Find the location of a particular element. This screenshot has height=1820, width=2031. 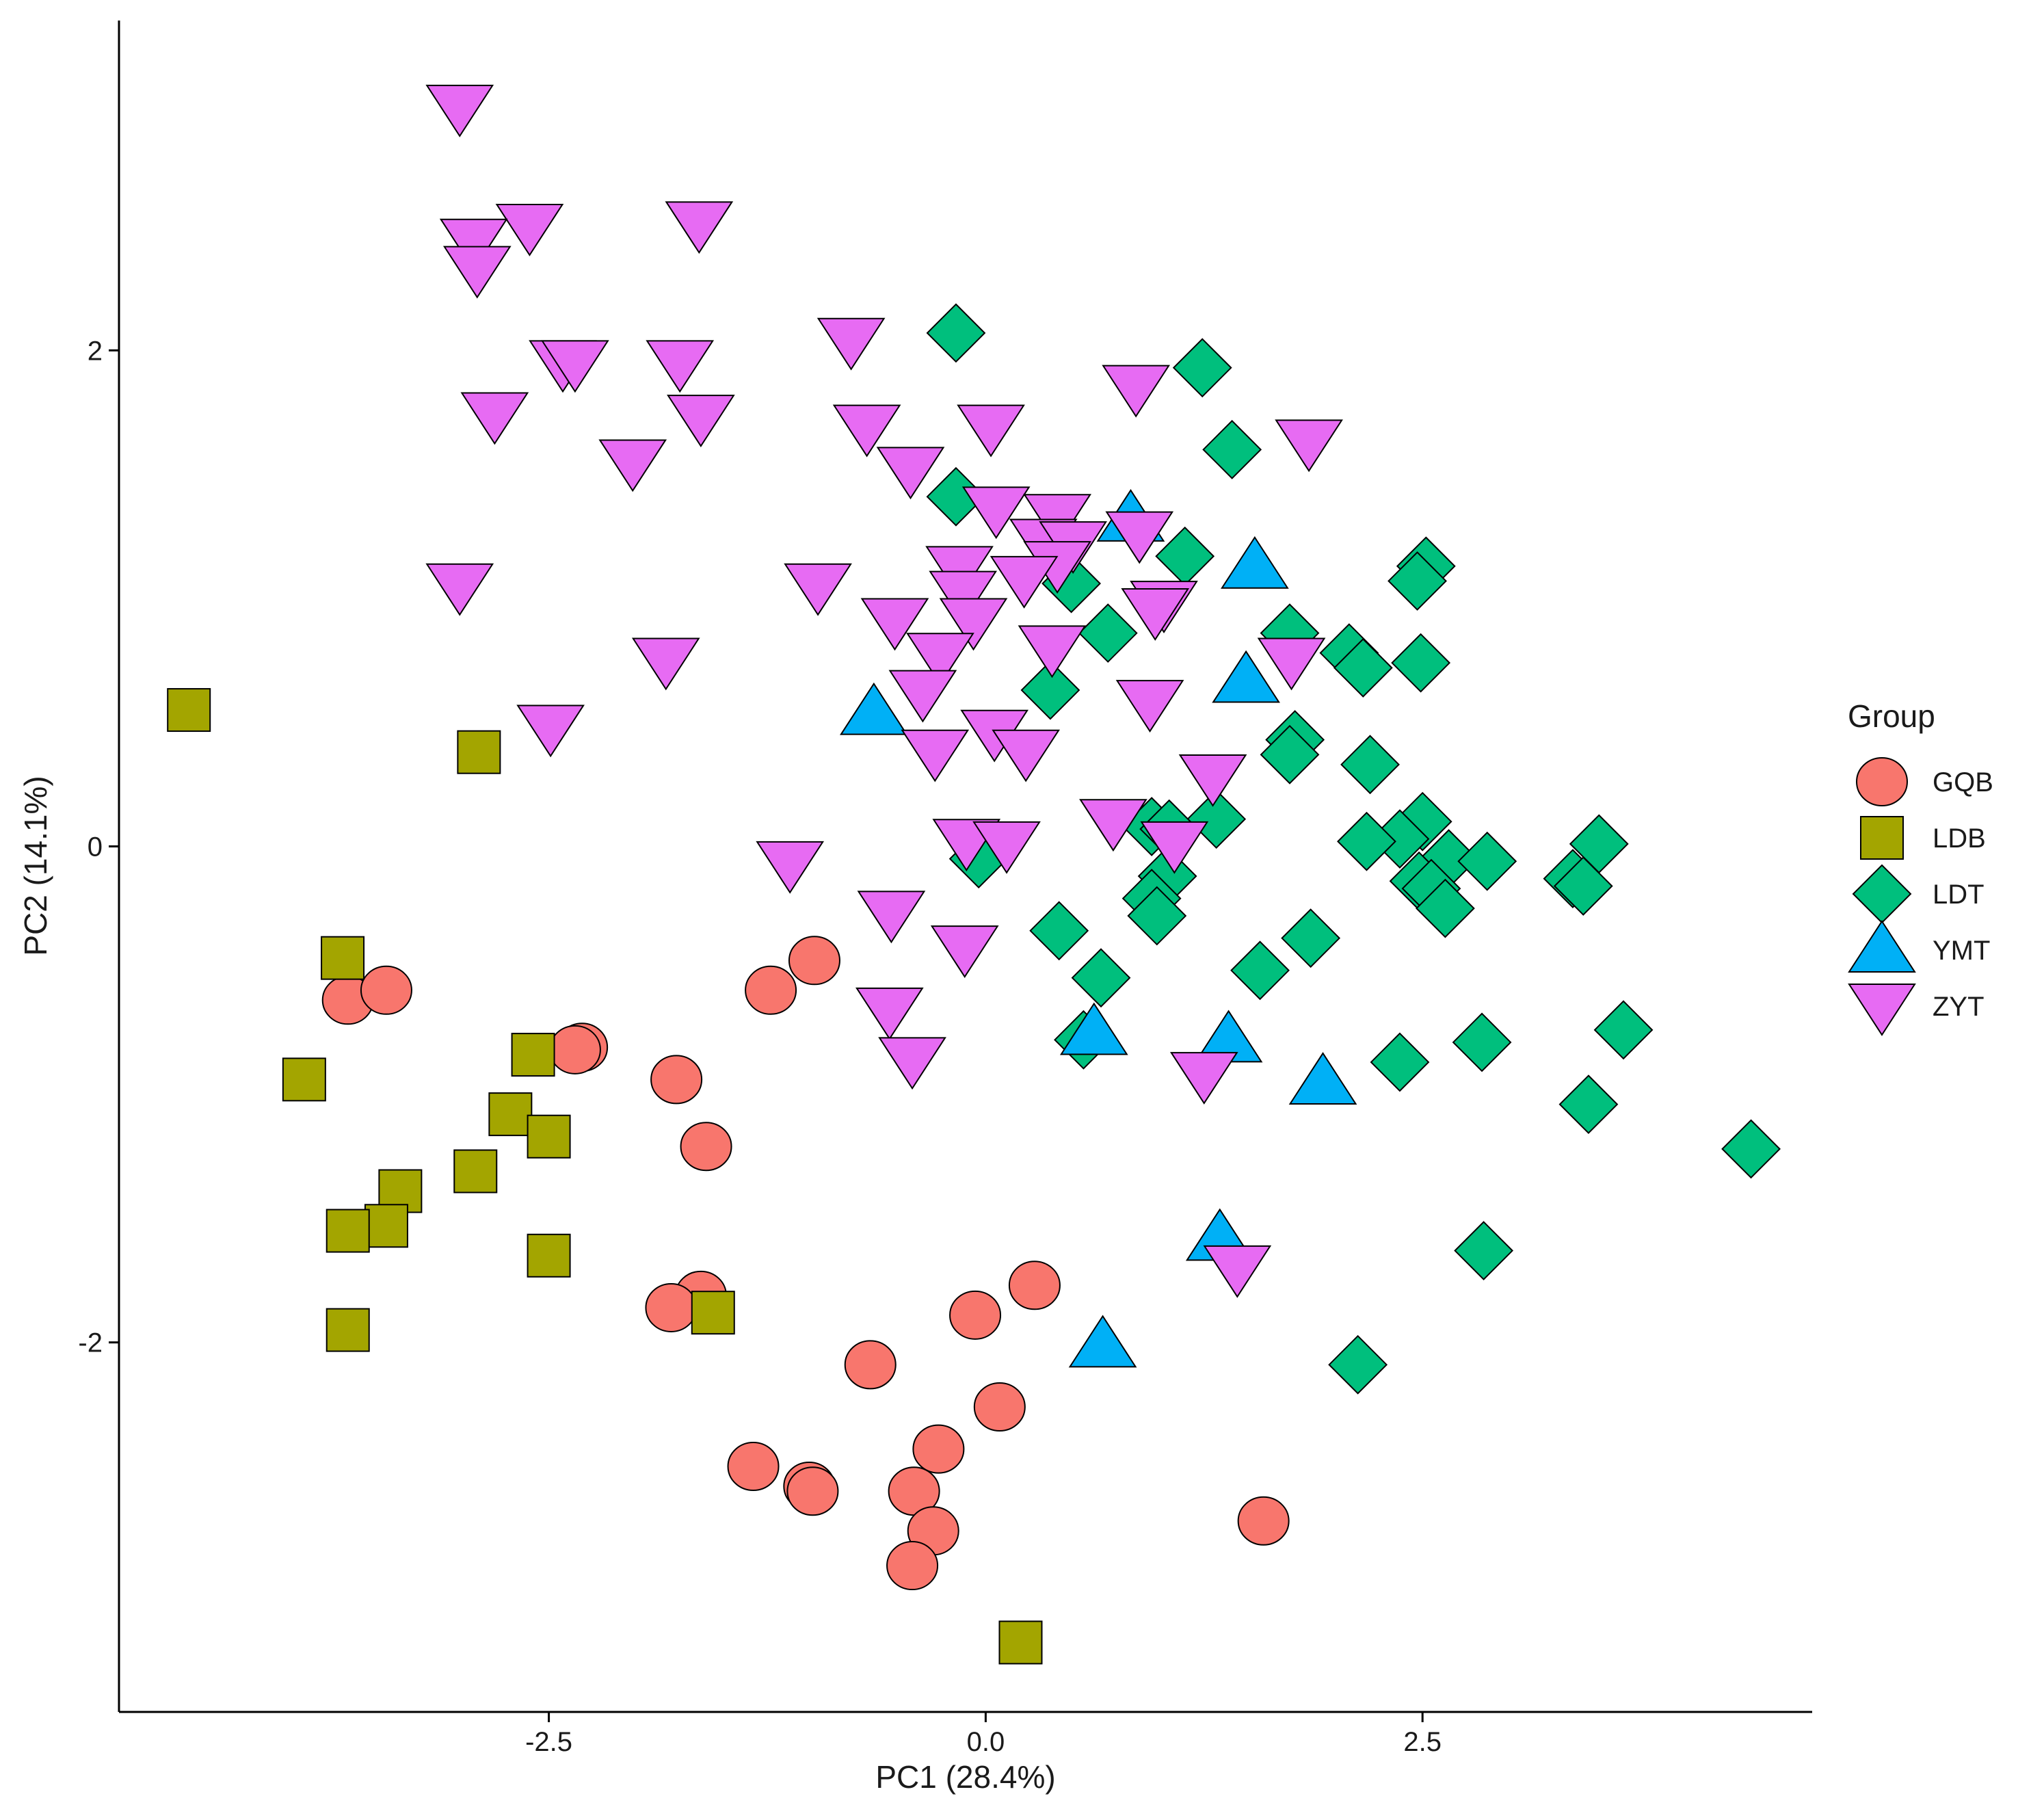

y-tick-label: -2 is located at coordinates (90, 1343).